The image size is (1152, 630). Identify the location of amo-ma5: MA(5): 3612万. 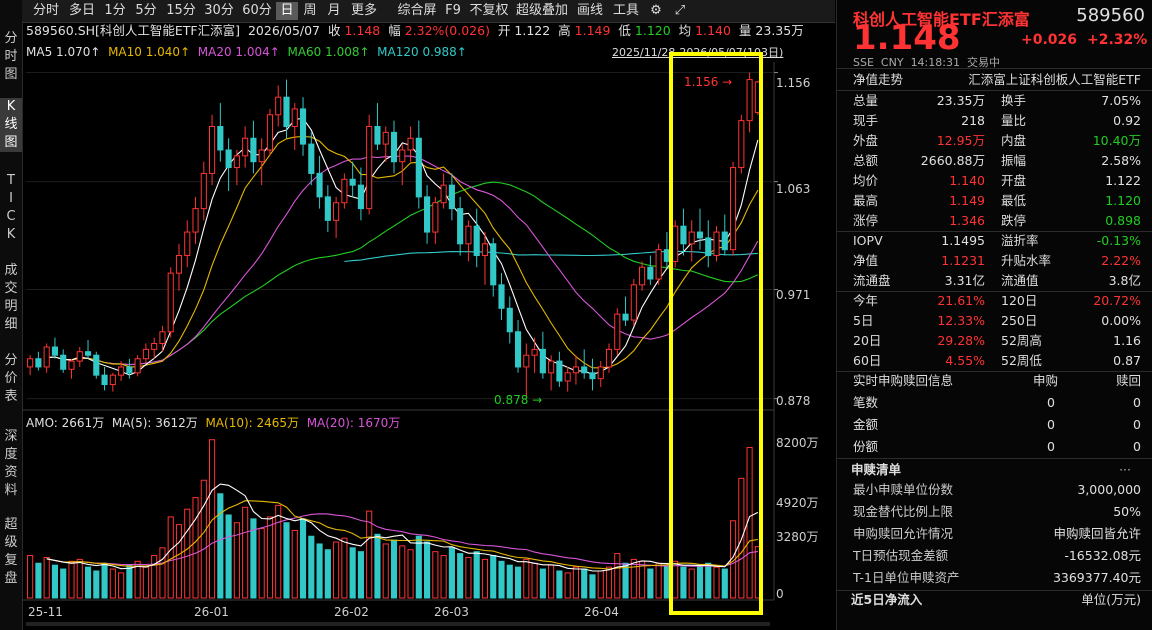
(154, 423).